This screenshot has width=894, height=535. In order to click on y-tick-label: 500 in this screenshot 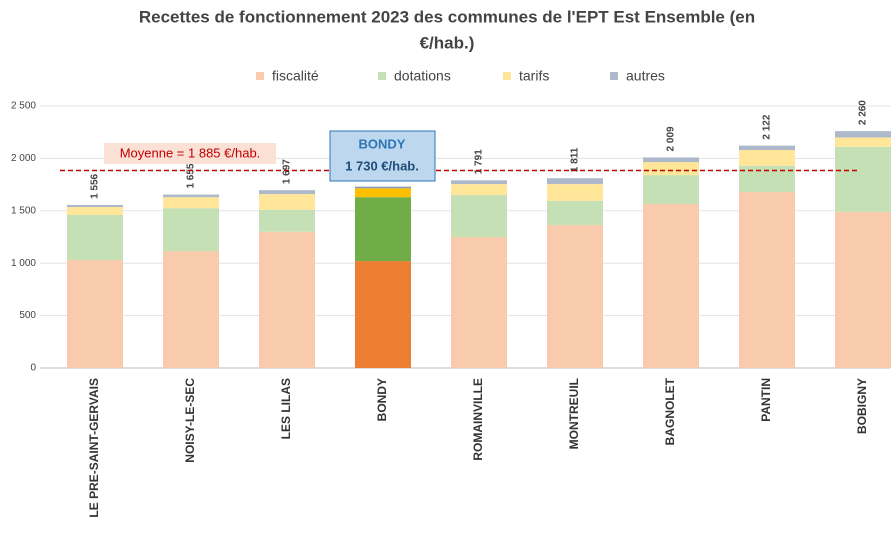, I will do `click(27, 315)`.